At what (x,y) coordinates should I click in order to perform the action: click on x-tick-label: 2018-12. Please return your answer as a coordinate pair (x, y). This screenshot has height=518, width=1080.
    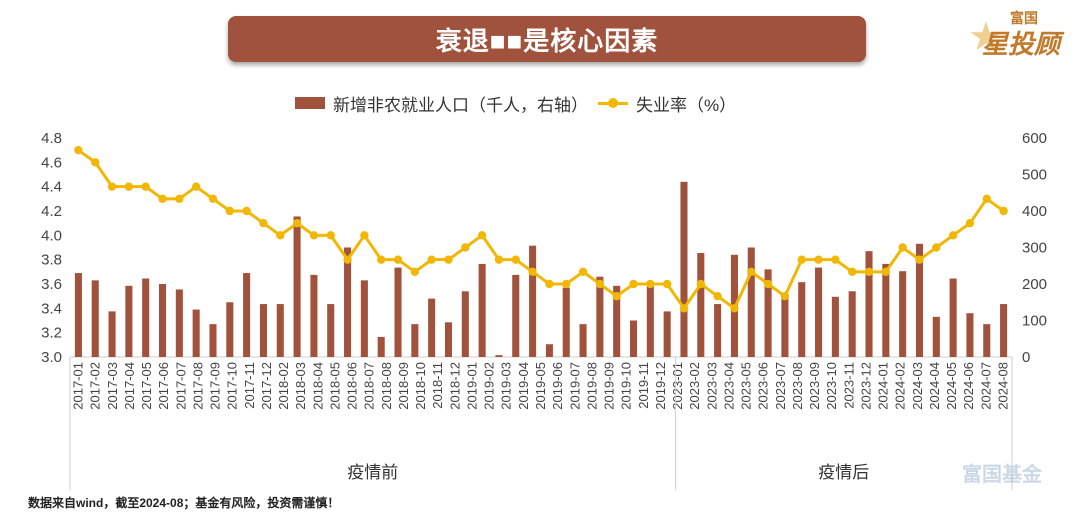
    Looking at the image, I should click on (454, 386).